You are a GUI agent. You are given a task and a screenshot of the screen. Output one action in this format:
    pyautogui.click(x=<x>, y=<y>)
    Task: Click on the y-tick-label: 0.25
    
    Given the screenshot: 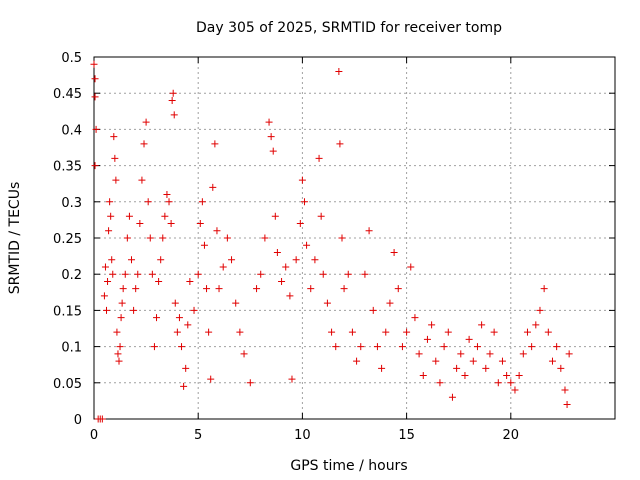 What is the action you would take?
    pyautogui.click(x=67, y=239)
    